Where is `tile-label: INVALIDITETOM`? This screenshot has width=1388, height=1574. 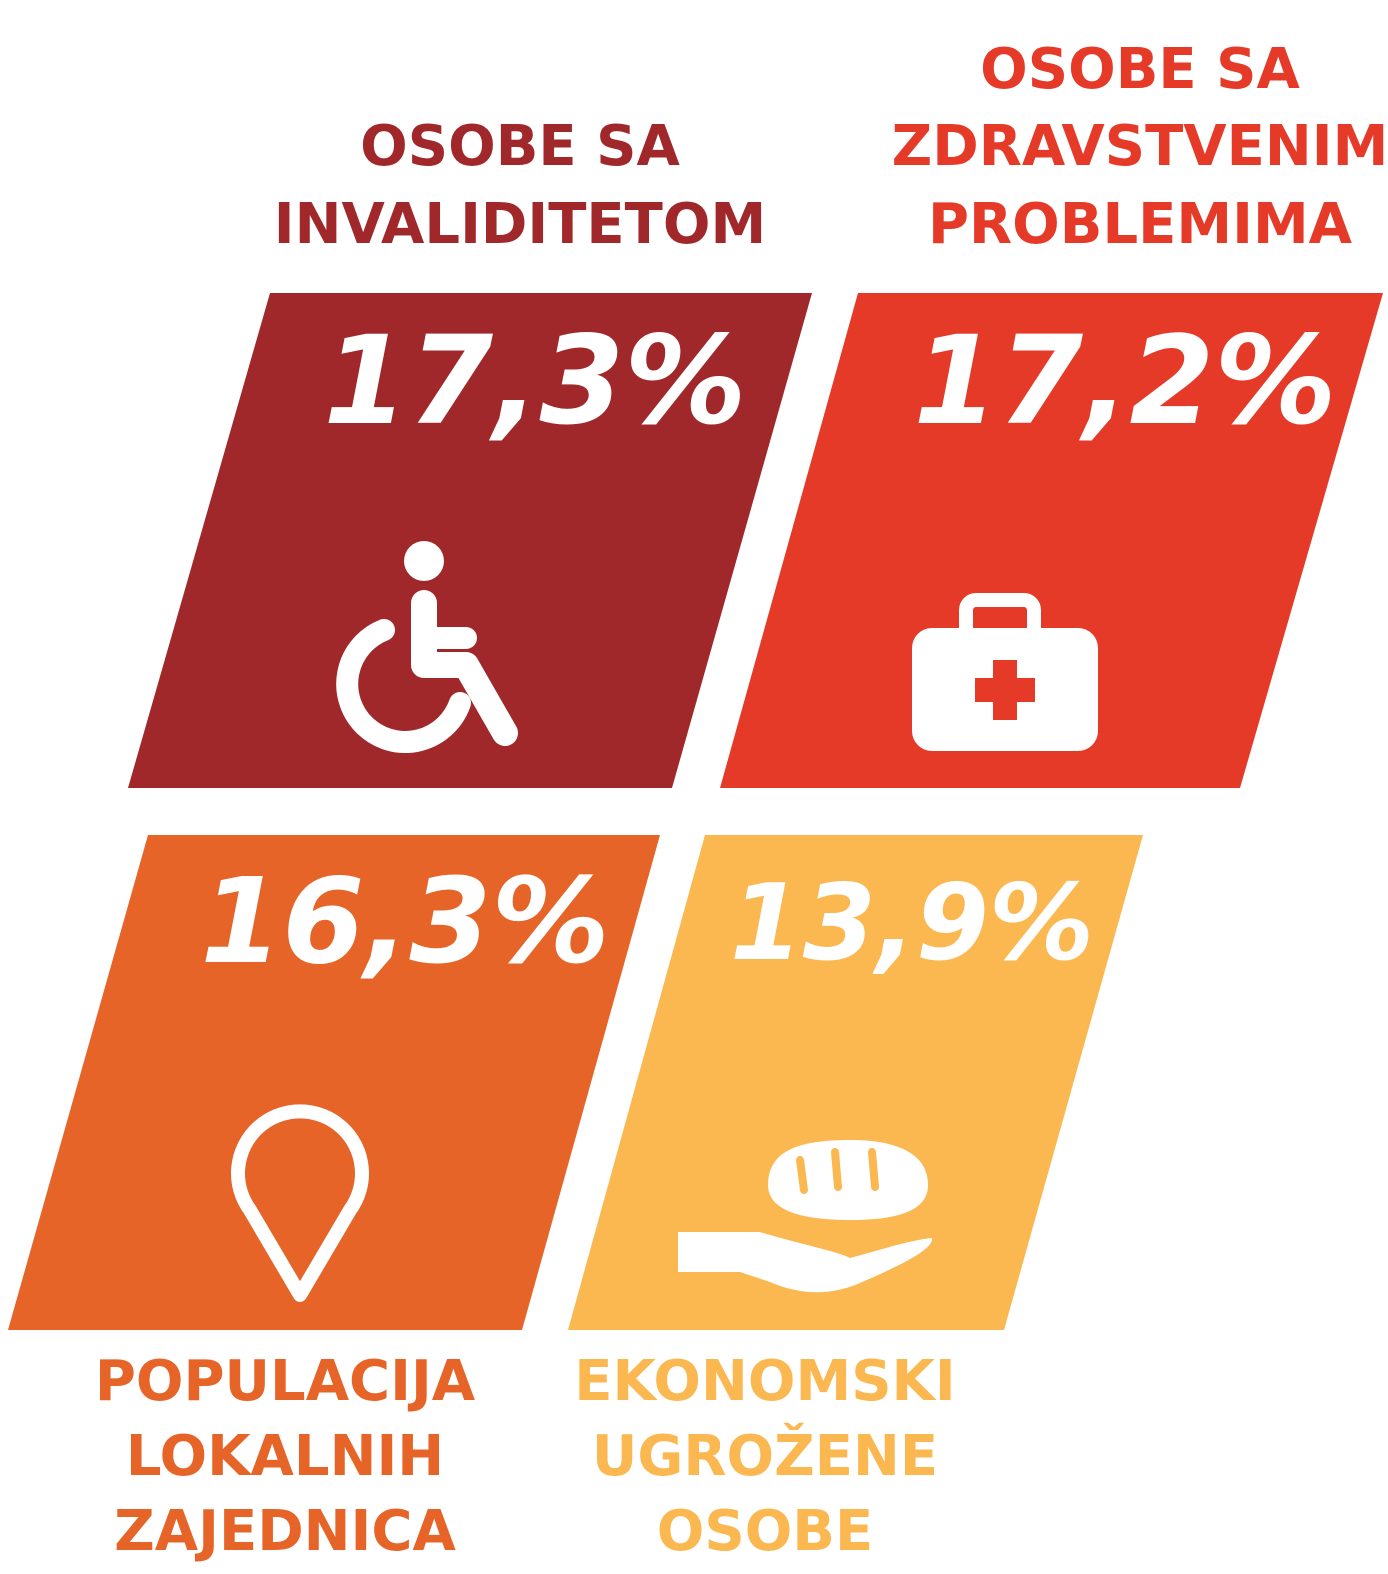 tile-label: INVALIDITETOM is located at coordinates (520, 224).